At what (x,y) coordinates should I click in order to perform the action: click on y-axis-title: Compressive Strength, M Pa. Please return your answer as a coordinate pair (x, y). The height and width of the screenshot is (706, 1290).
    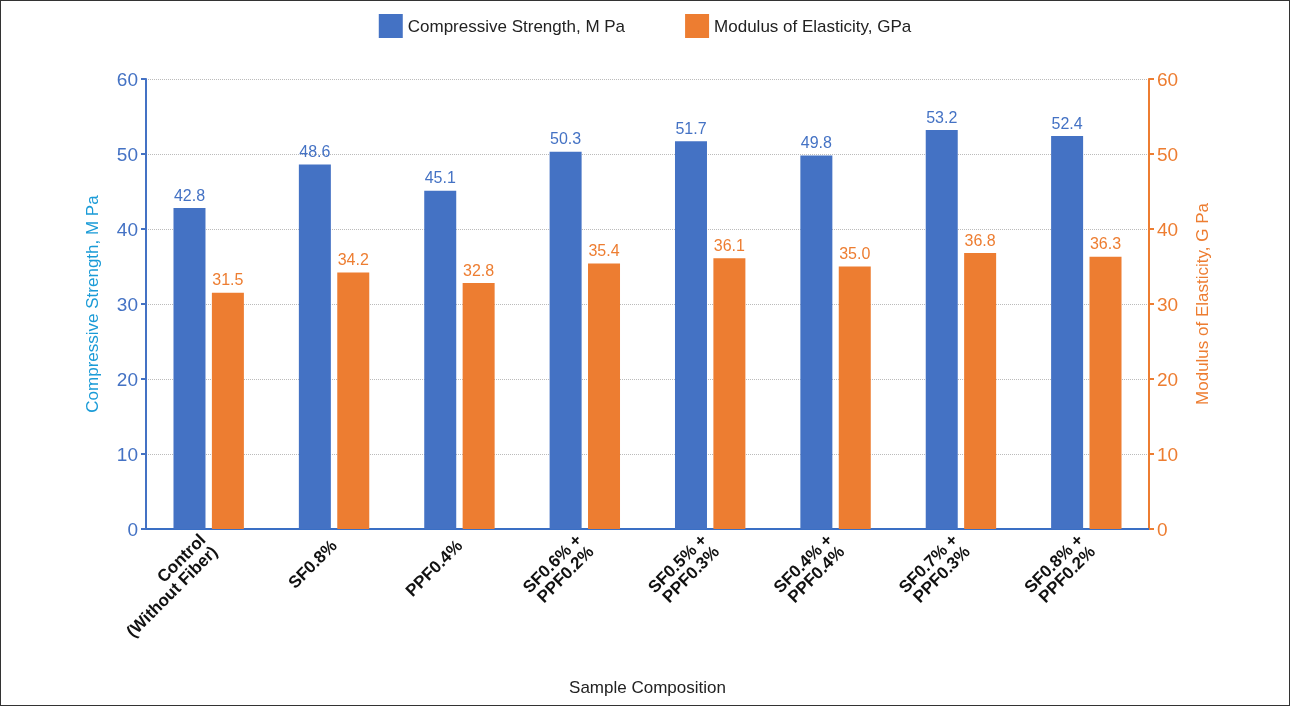
    Looking at the image, I should click on (92, 303).